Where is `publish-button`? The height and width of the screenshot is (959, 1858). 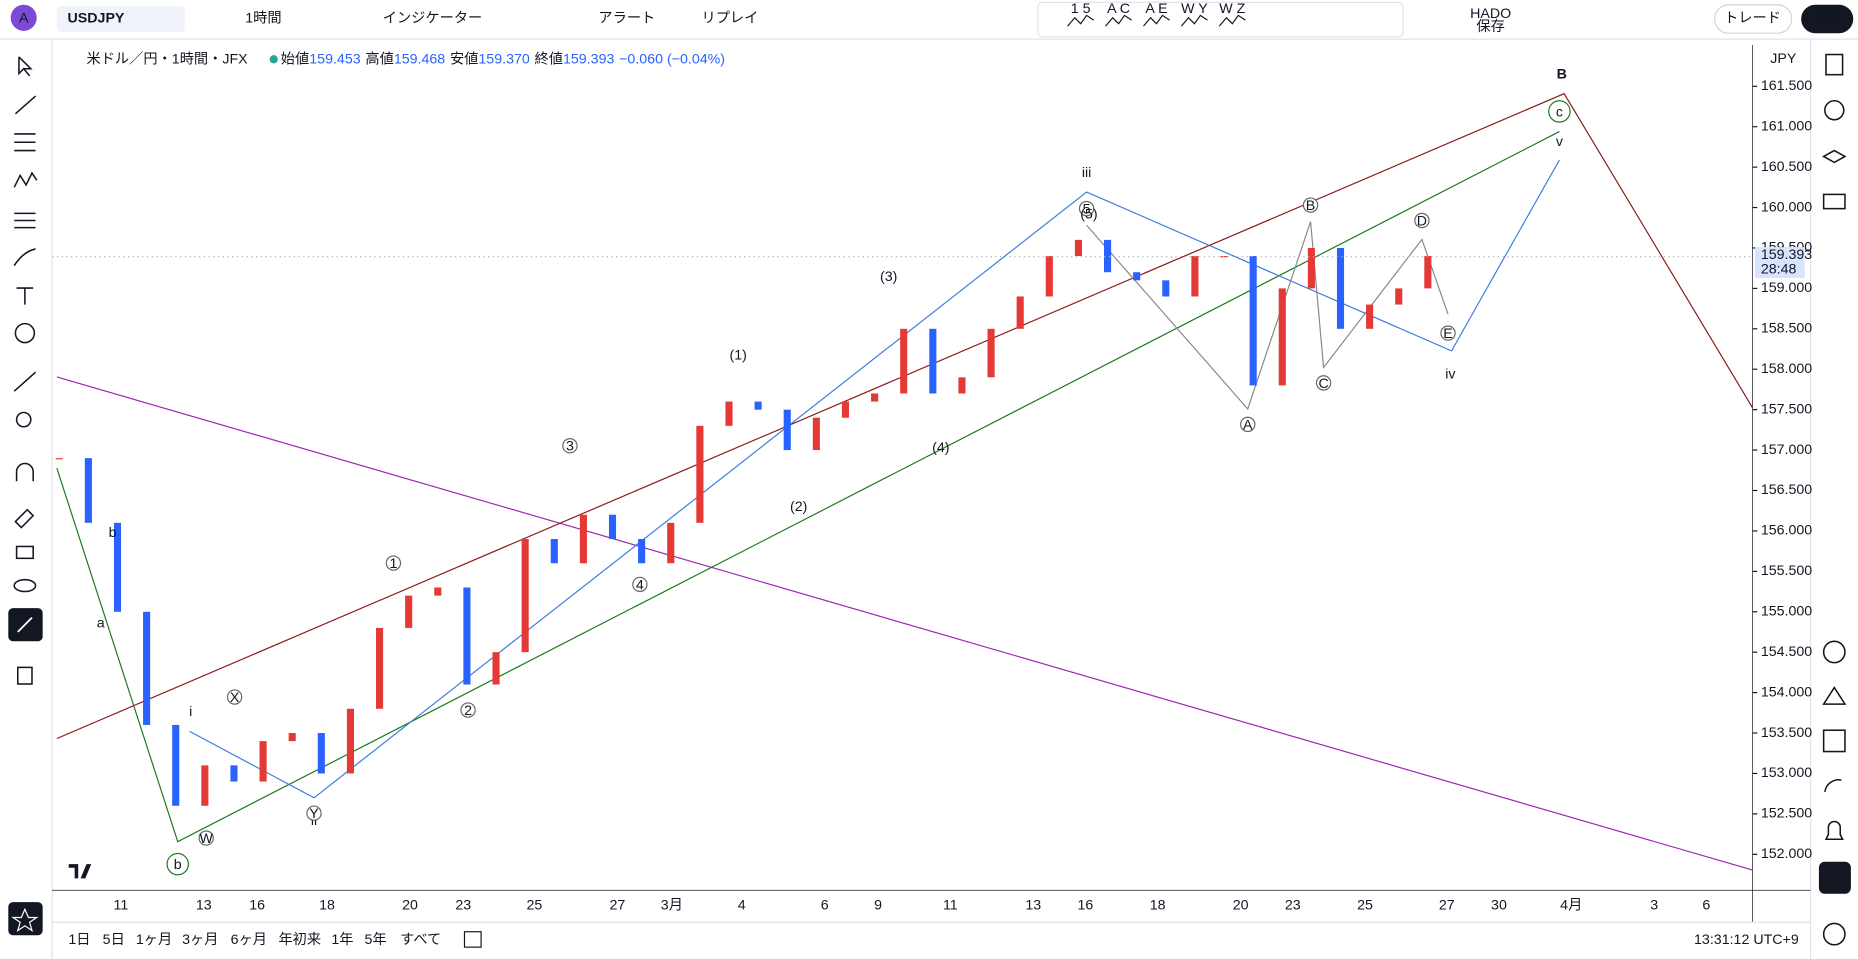
publish-button is located at coordinates (1827, 19).